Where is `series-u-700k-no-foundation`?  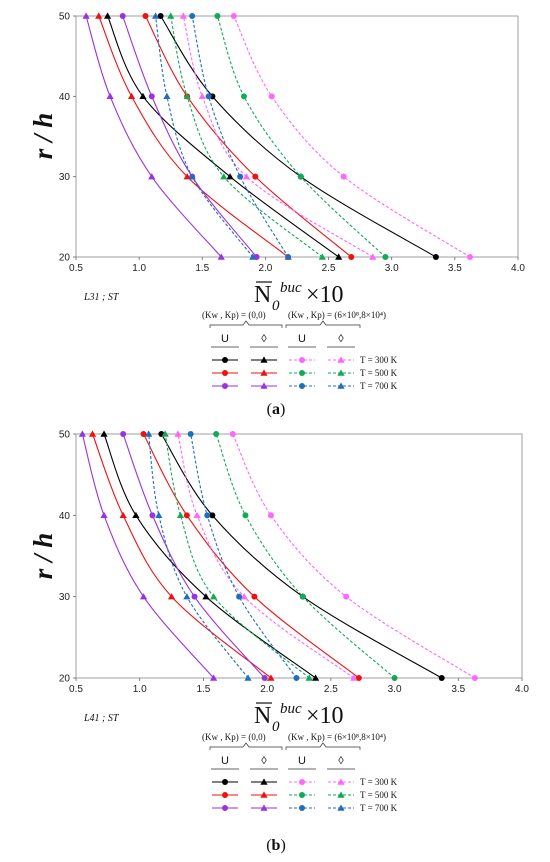 series-u-700k-no-foundation is located at coordinates (194, 556).